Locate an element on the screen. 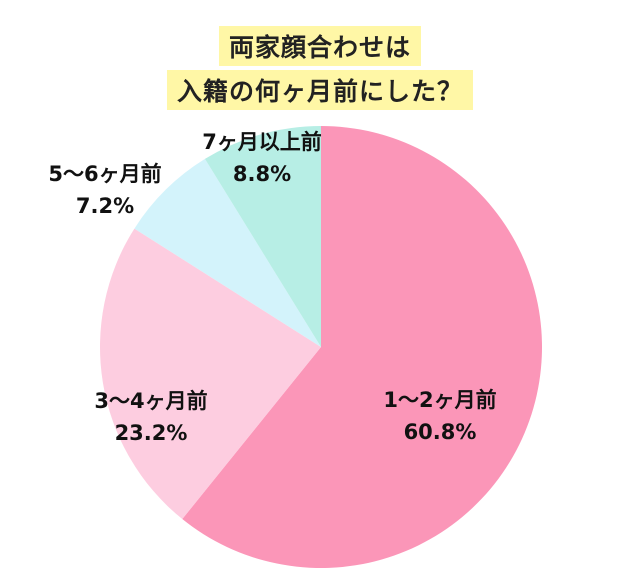  slice-label-1: 1～2ヶ月前 60.8% is located at coordinates (439, 416).